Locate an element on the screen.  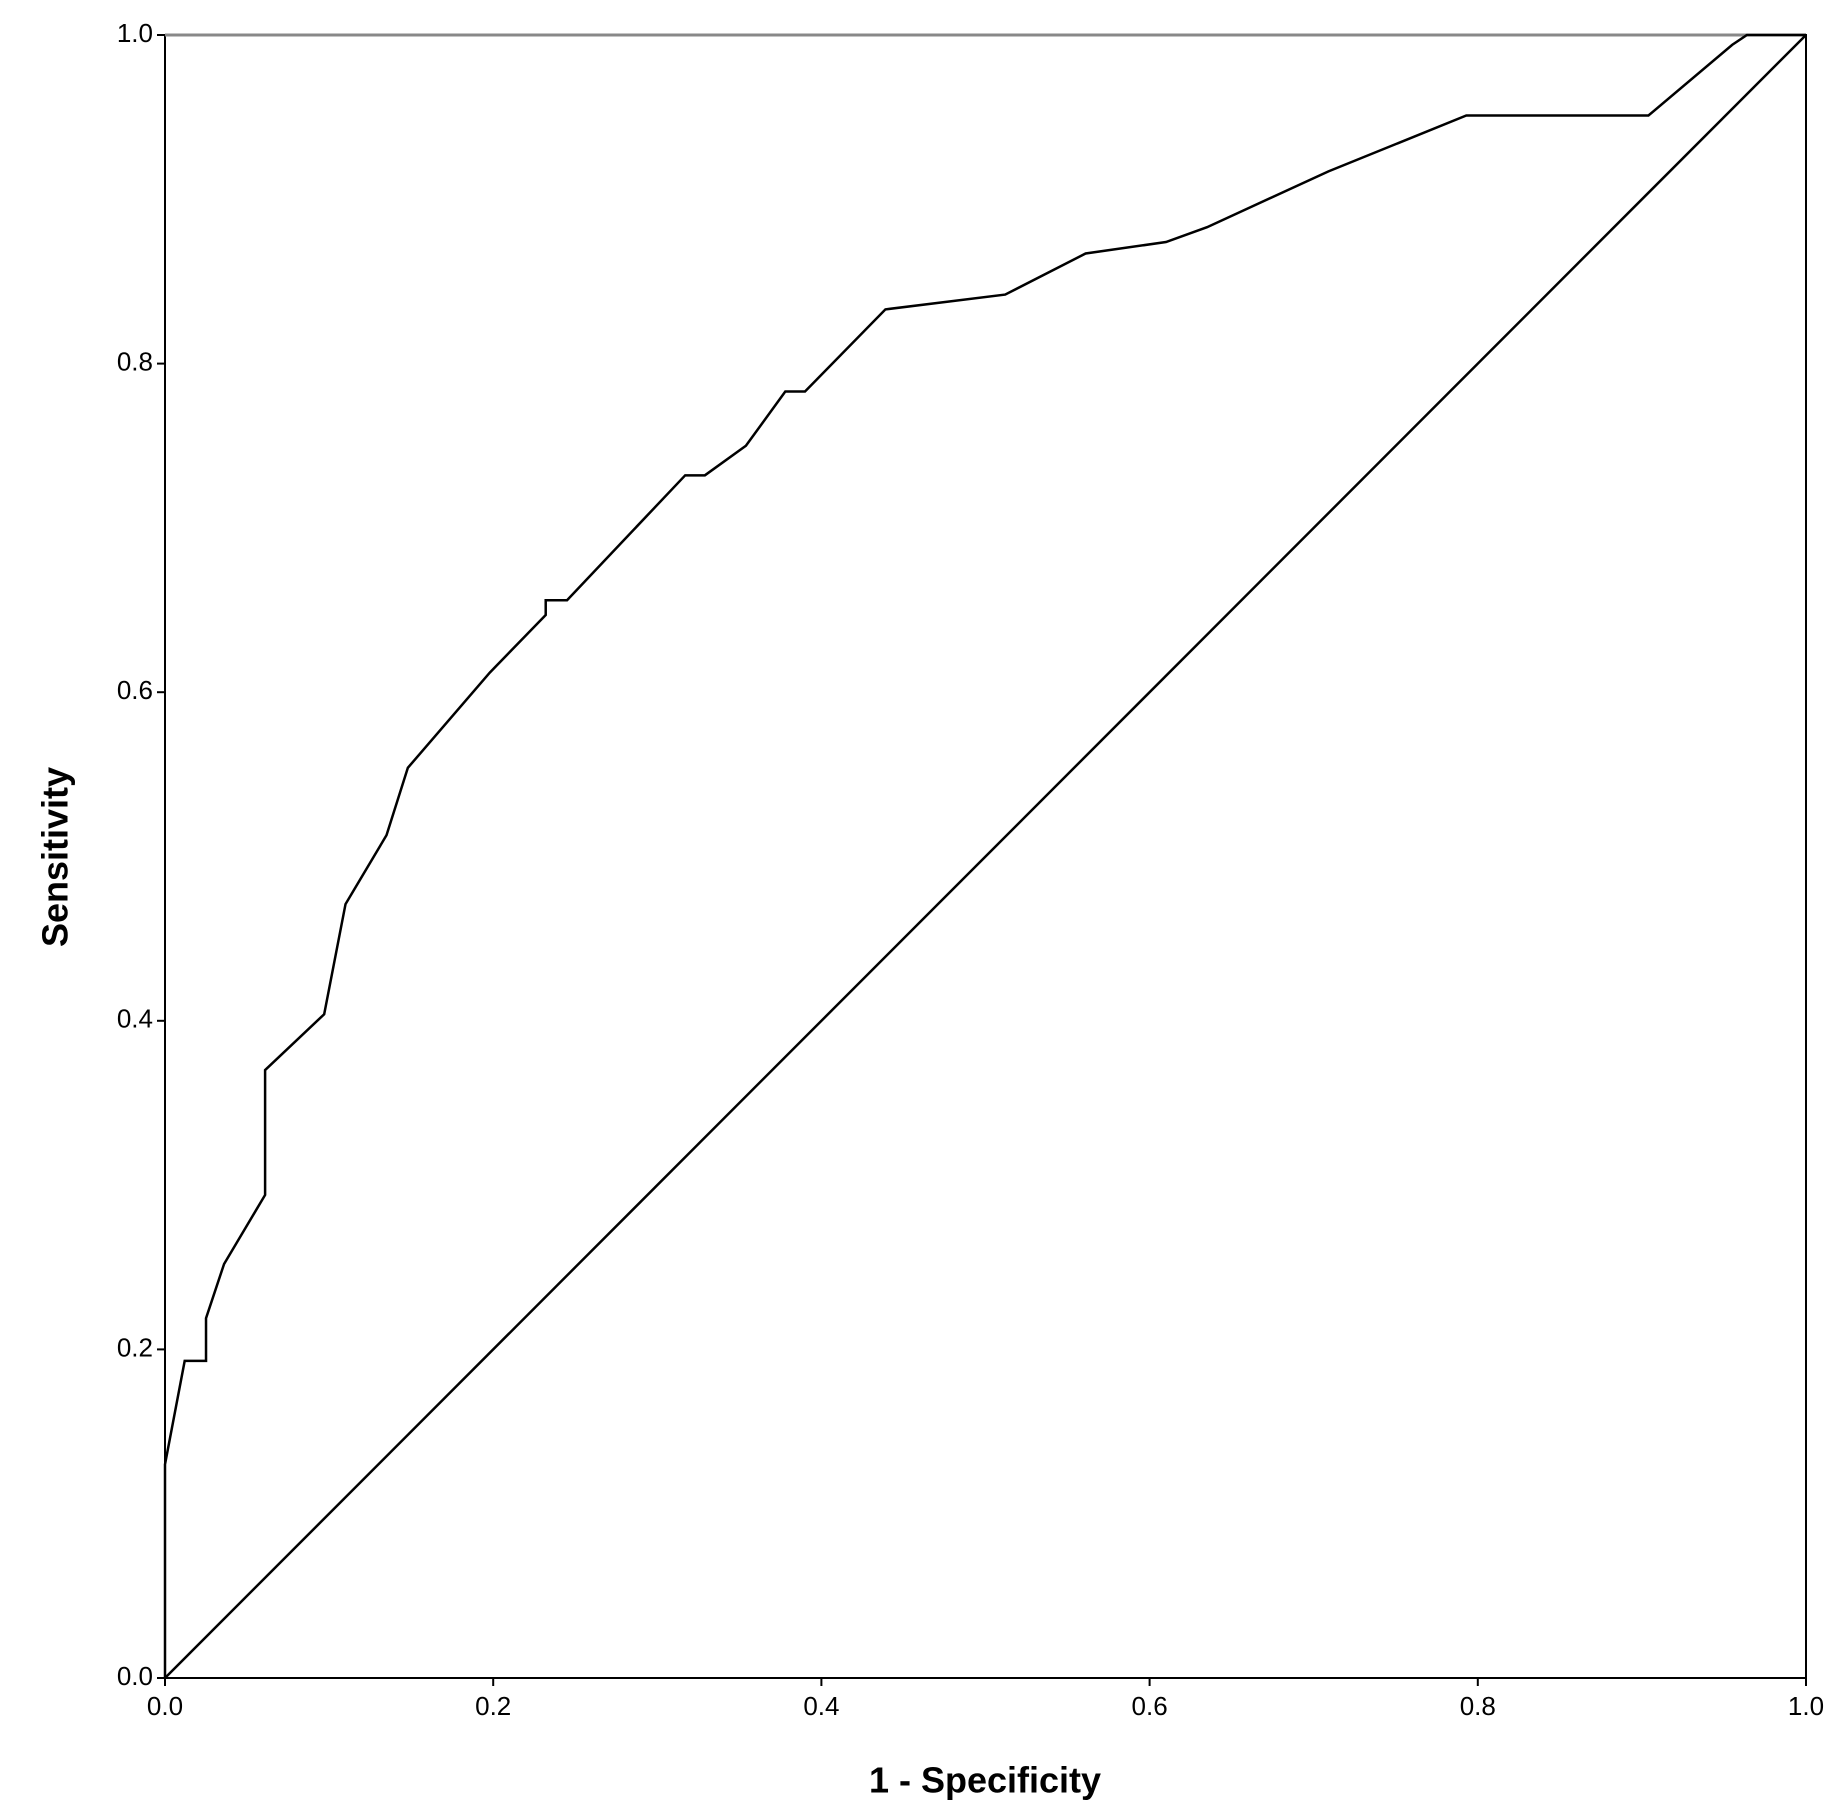
x-tick-label: 0.8 is located at coordinates (1478, 1706).